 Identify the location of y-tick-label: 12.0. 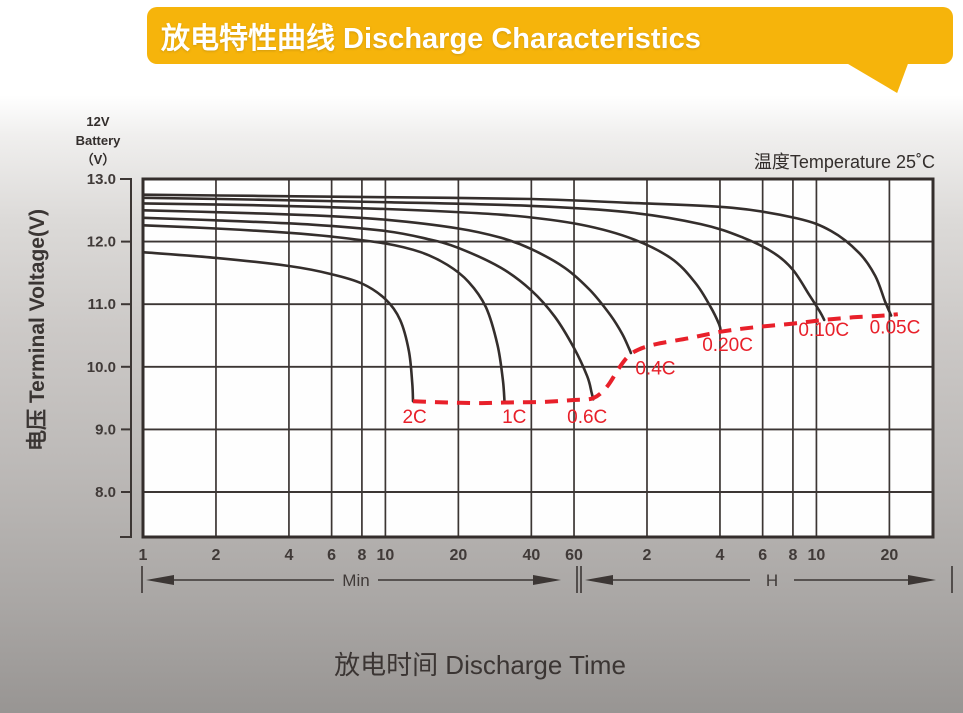
(101, 242).